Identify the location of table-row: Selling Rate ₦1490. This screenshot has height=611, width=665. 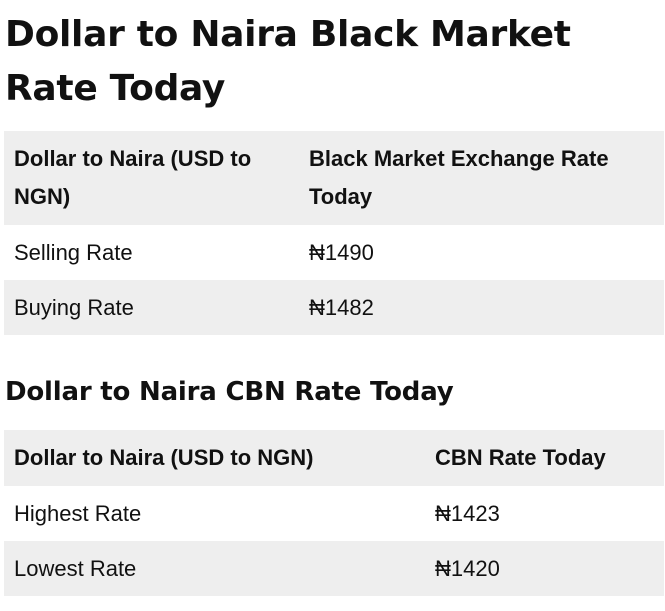
(334, 252).